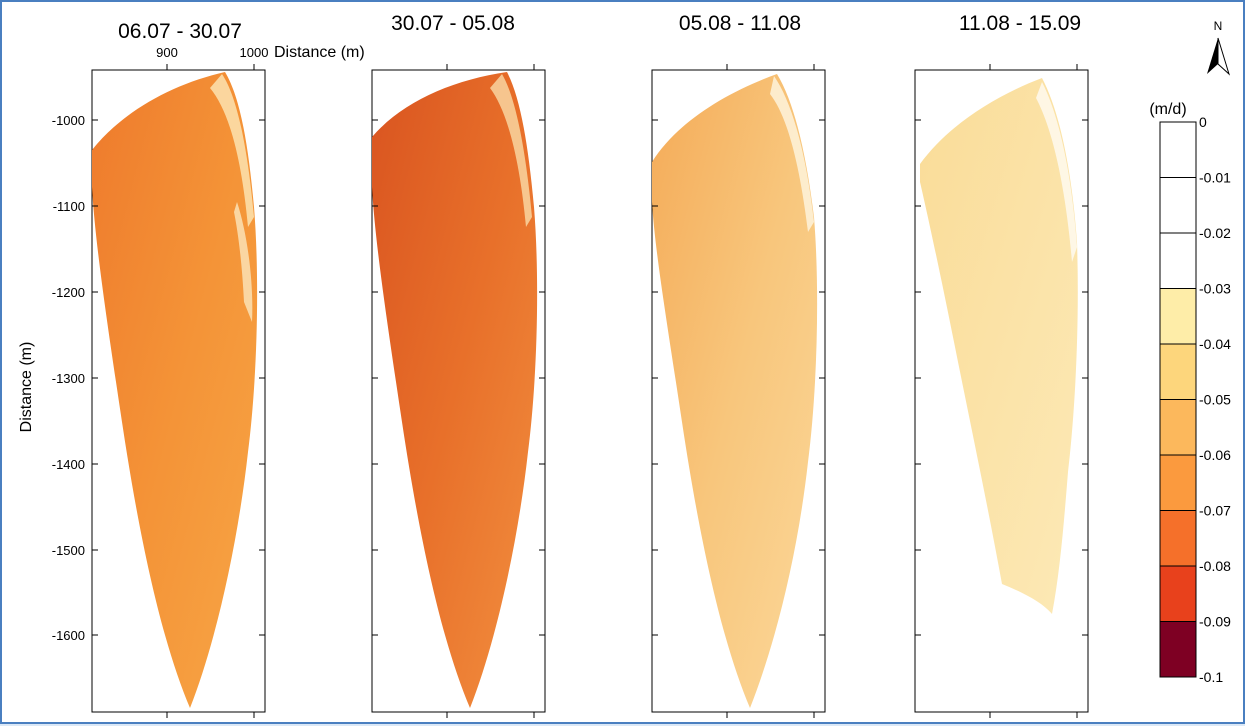  Describe the element at coordinates (455, 390) in the screenshot. I see `panel-2-glacier-shape` at that location.